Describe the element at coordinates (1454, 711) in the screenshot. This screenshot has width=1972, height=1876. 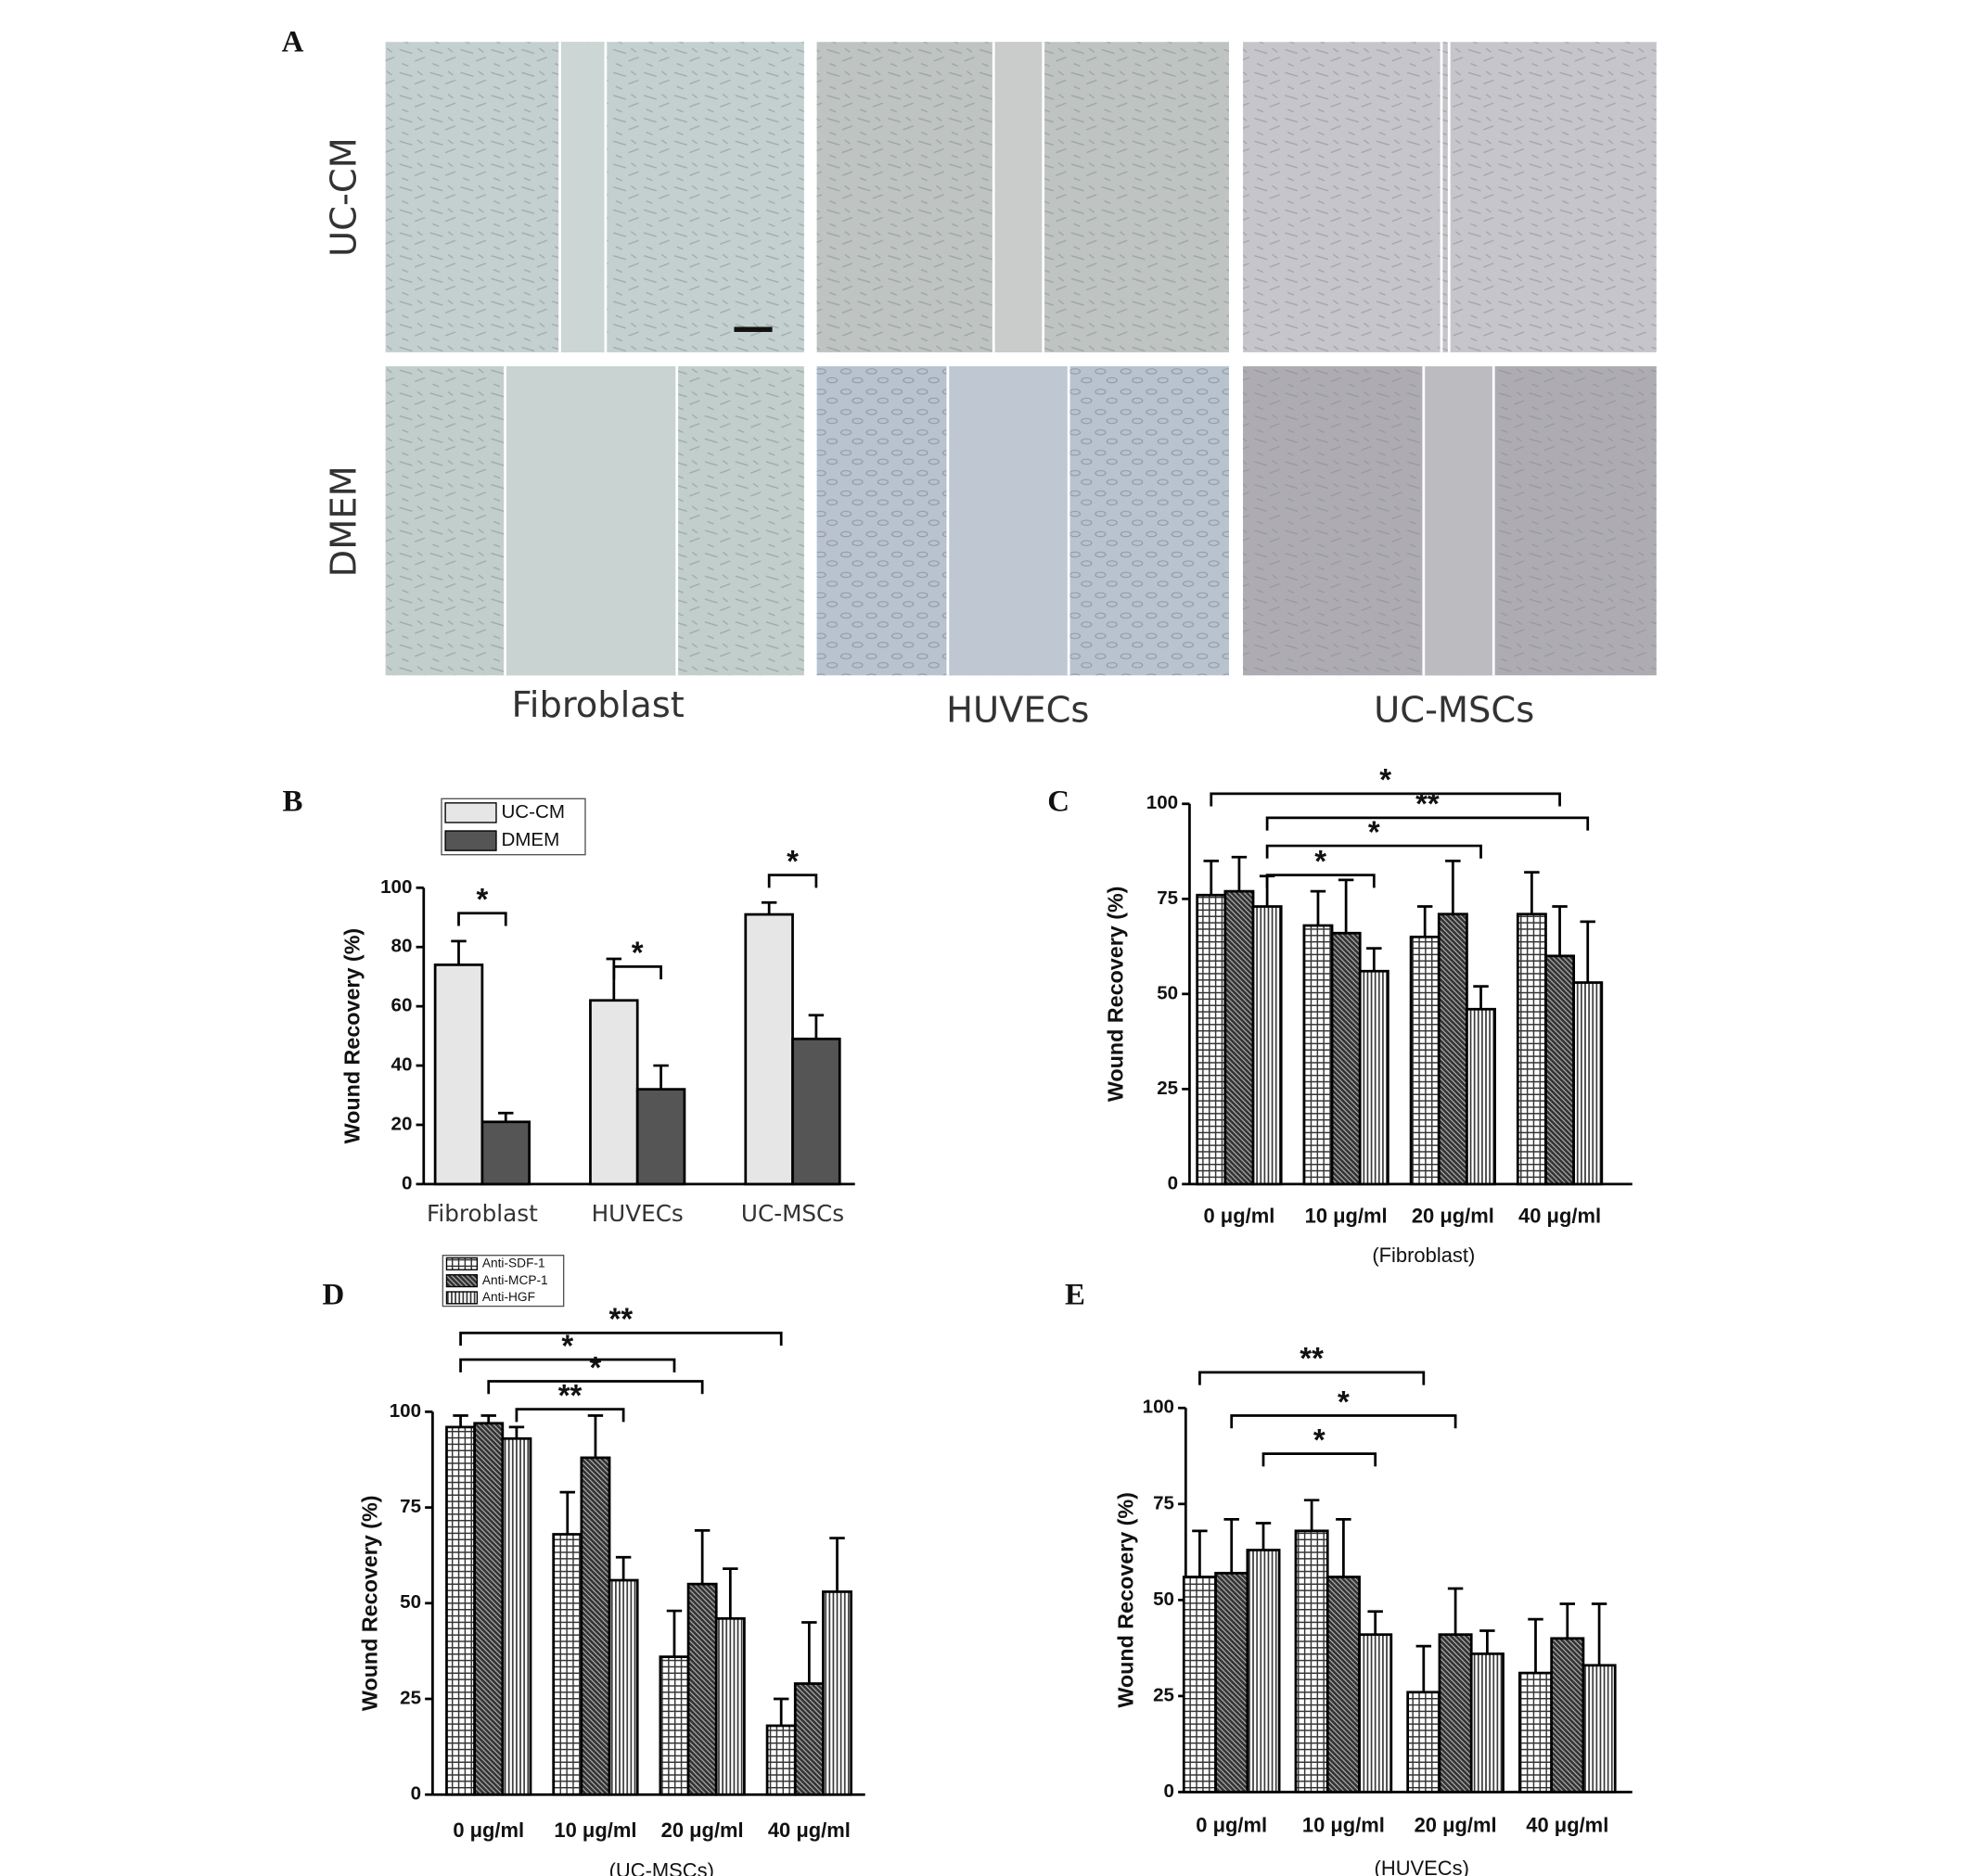
I see `column-label: UC-MSCs` at that location.